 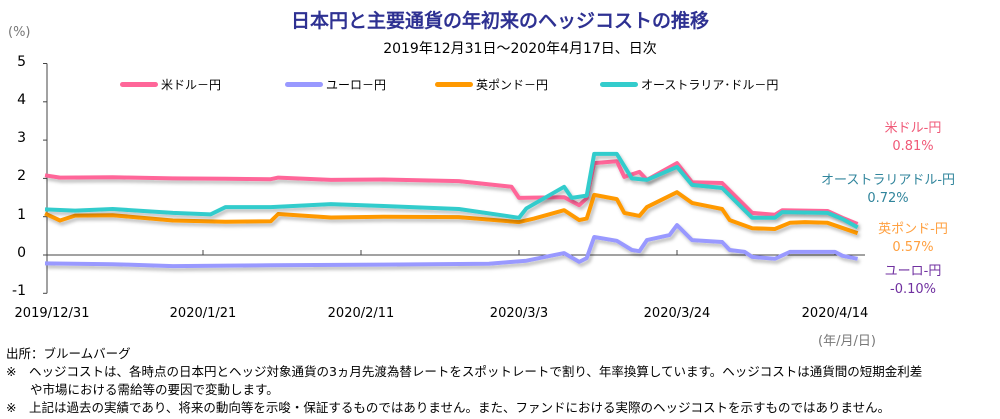 What do you see at coordinates (21, 138) in the screenshot?
I see `y-tick-label: 3` at bounding box center [21, 138].